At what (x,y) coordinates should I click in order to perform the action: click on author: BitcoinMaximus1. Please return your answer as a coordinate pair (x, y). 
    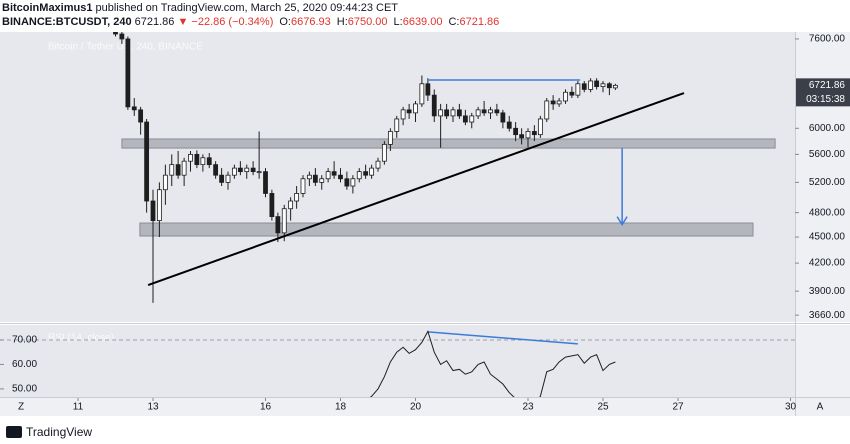
    Looking at the image, I should click on (47, 8).